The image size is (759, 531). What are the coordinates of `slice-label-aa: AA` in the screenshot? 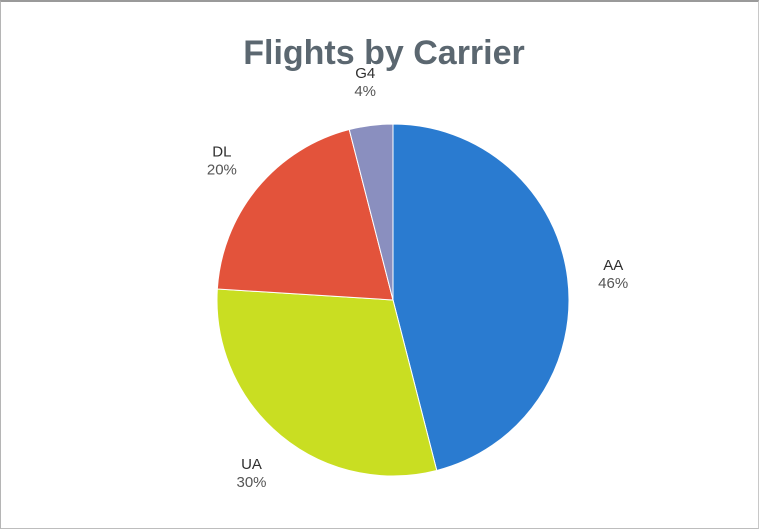 It's located at (613, 265).